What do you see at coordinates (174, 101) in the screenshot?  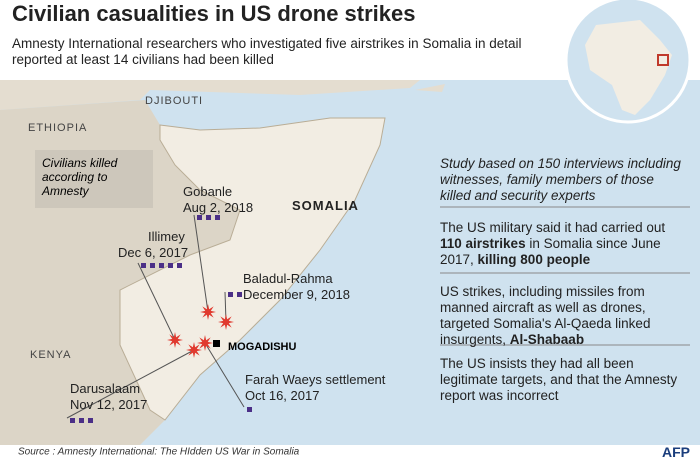 I see `country-label: DJIBOUTI` at bounding box center [174, 101].